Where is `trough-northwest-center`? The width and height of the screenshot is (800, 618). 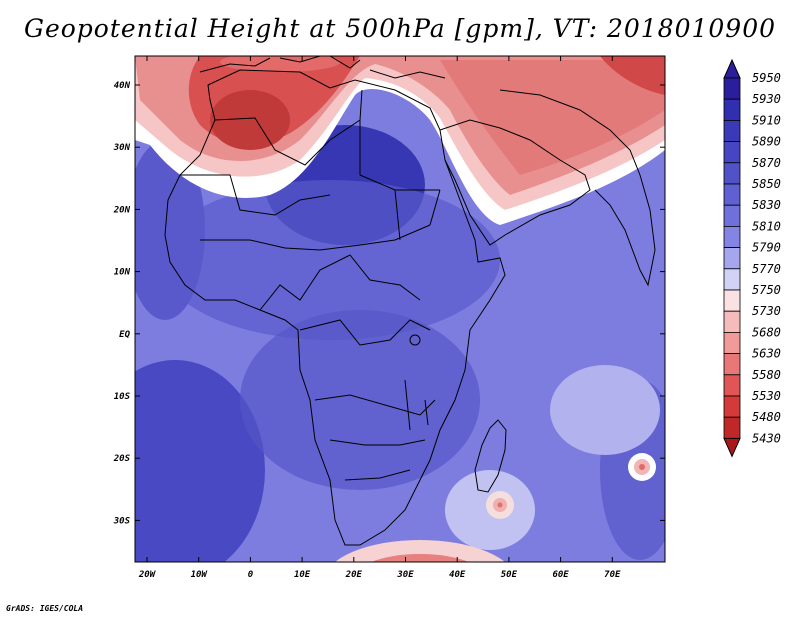
trough-northwest-center is located at coordinates (250, 120).